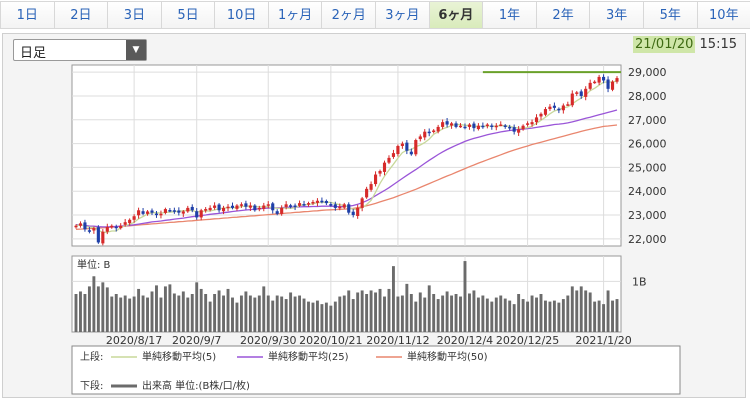 The image size is (750, 400). What do you see at coordinates (616, 15) in the screenshot?
I see `tab-11: 3年` at bounding box center [616, 15].